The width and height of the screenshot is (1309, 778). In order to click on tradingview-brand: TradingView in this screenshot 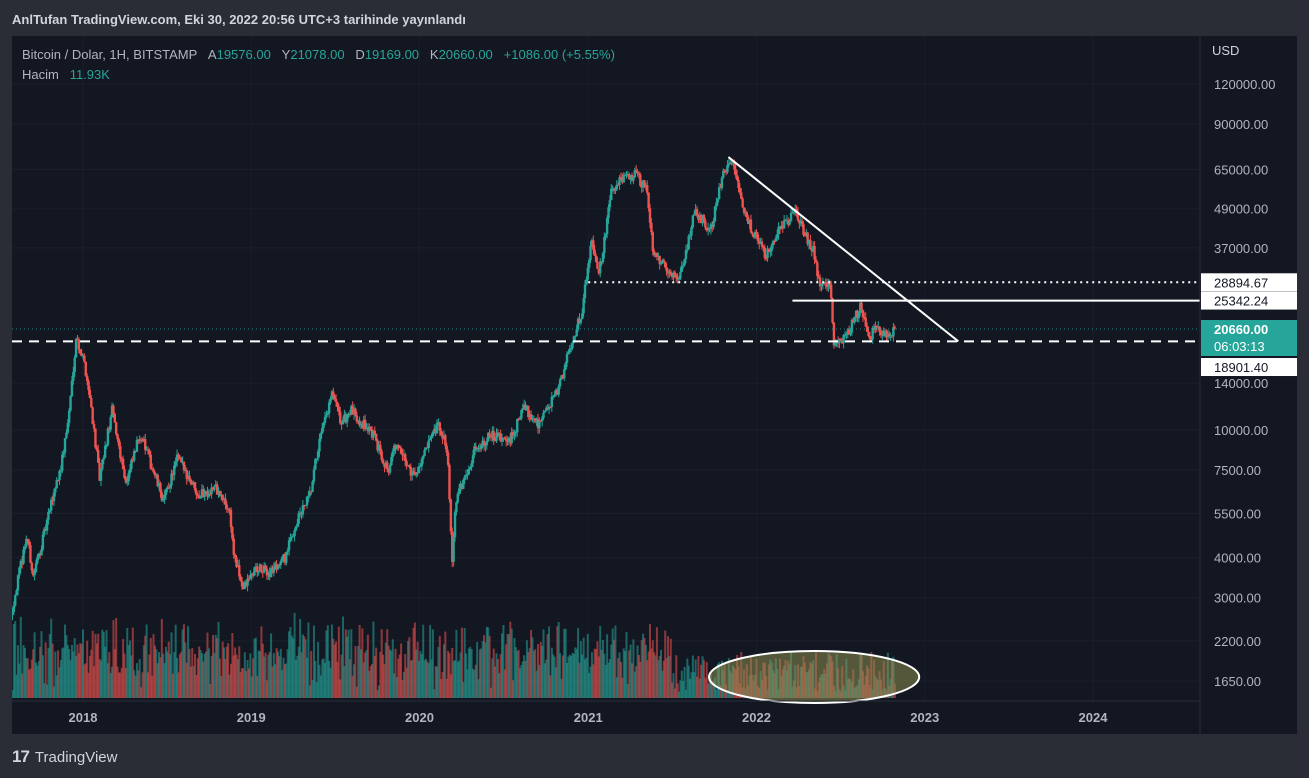, I will do `click(76, 757)`.